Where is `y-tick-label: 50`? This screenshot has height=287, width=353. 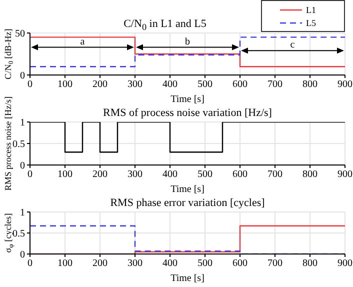
y-tick-label: 50 is located at coordinates (20, 34).